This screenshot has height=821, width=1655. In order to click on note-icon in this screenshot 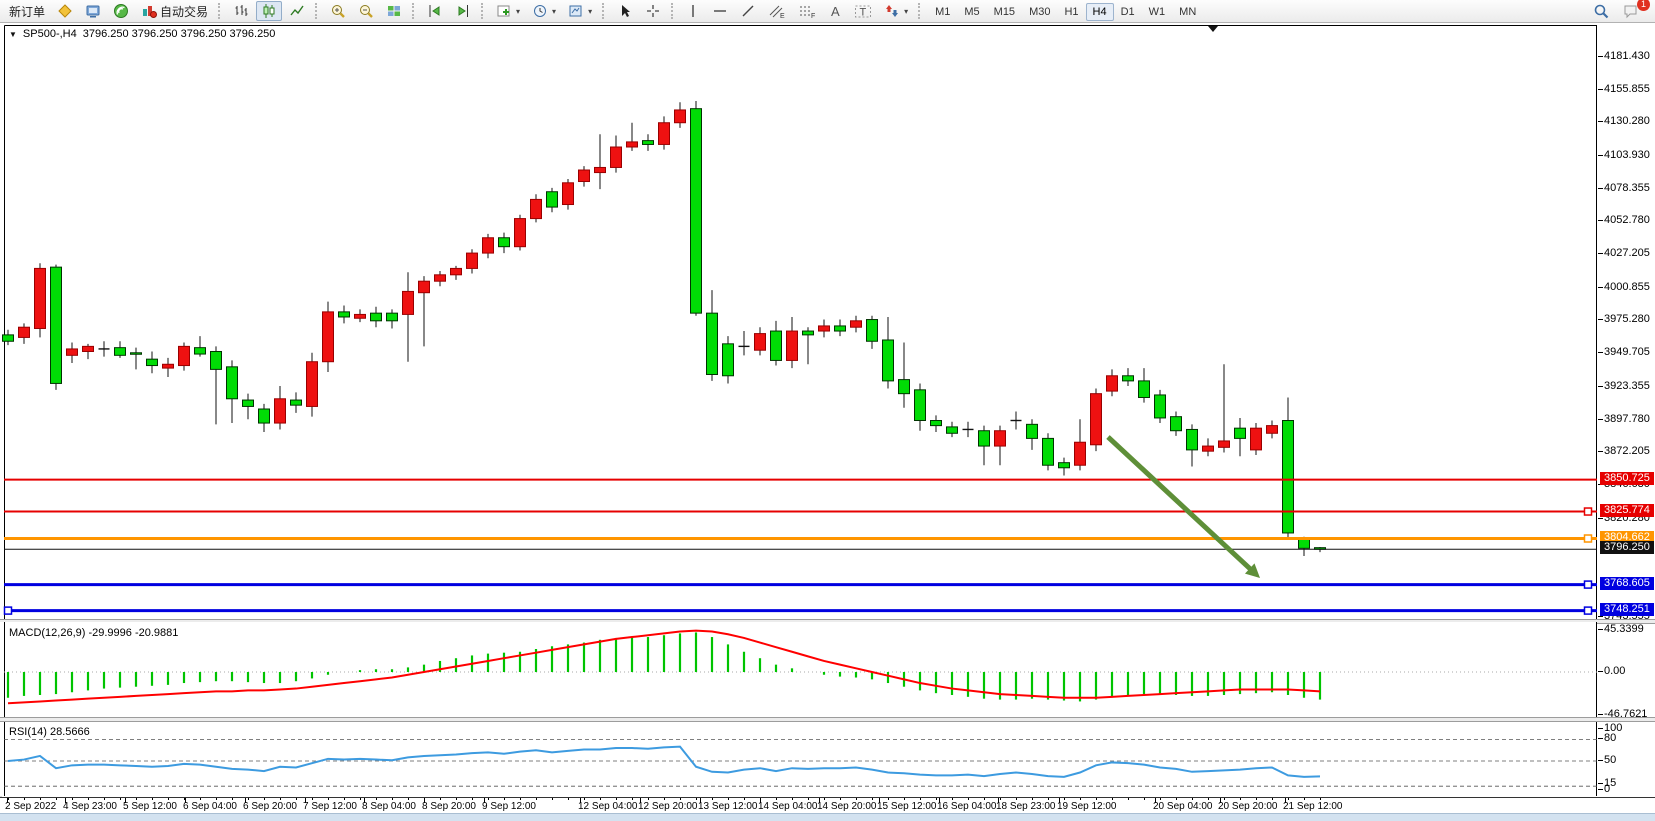, I will do `click(65, 11)`.